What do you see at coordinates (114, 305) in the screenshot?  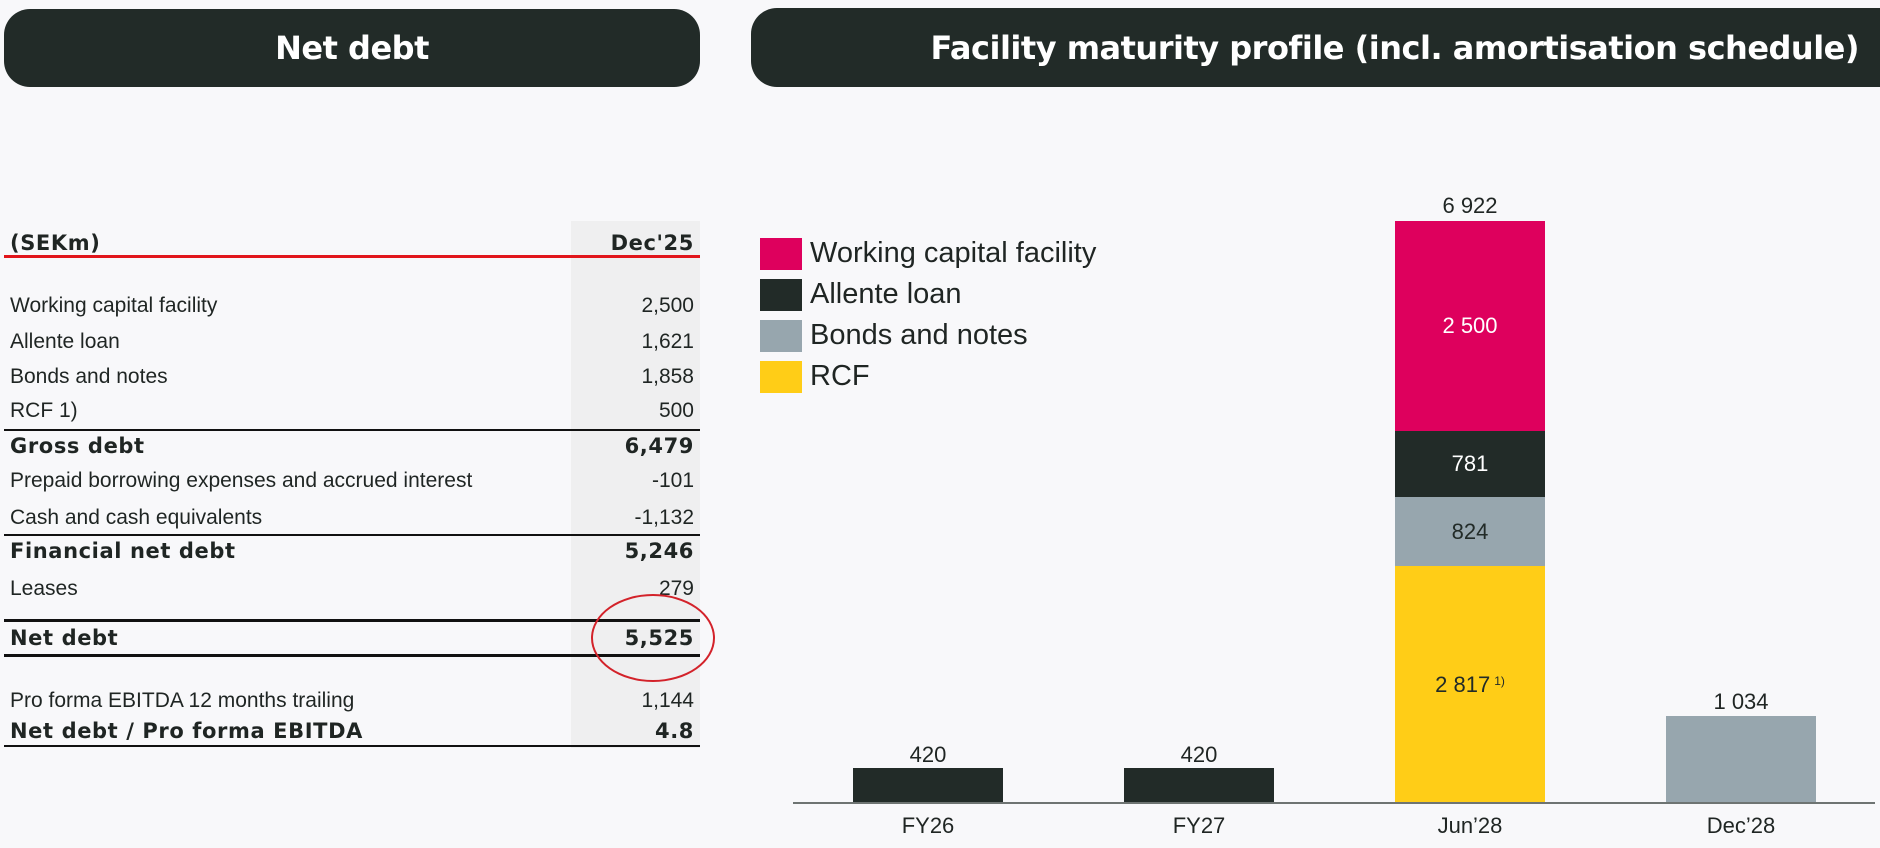 I see `row-label: Working capital facility` at bounding box center [114, 305].